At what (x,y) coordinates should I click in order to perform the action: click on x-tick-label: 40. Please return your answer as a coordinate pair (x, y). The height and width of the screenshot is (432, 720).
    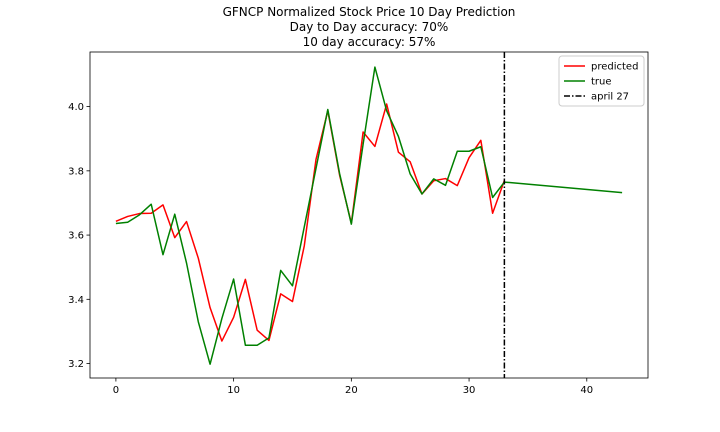
    Looking at the image, I should click on (586, 390).